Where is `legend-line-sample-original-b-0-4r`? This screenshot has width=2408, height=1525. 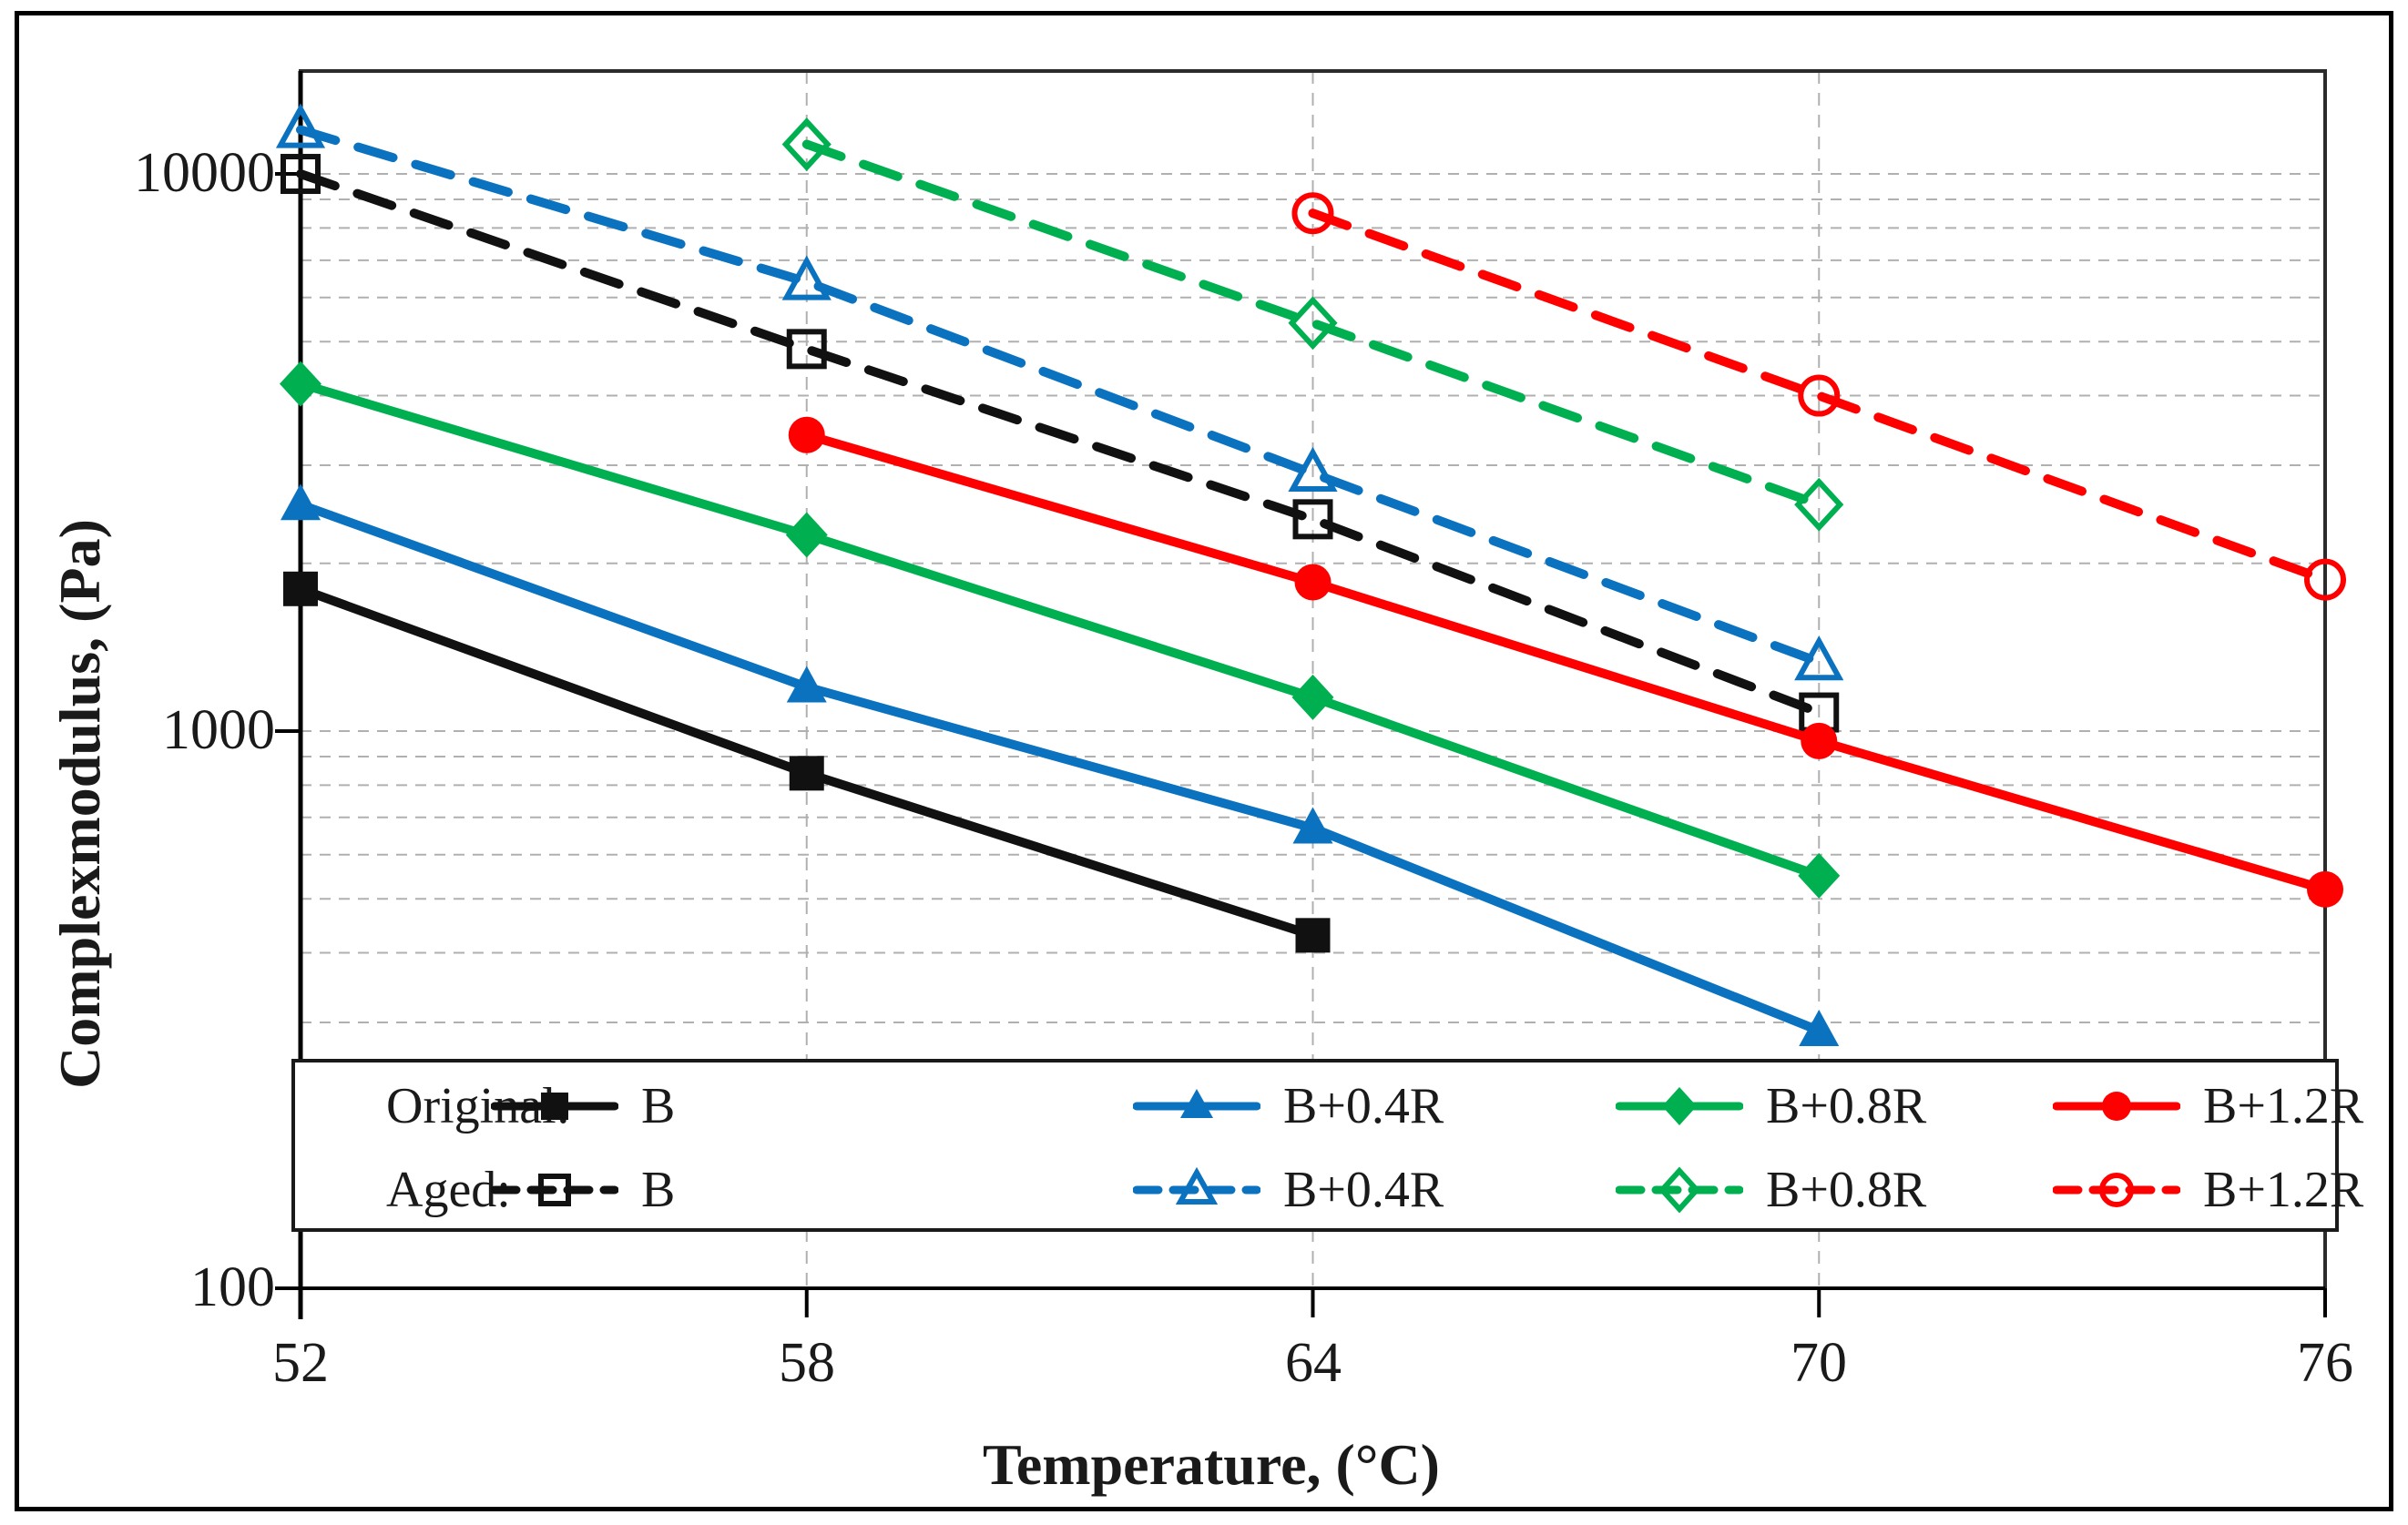
legend-line-sample-original-b-0-4r is located at coordinates (1196, 1106).